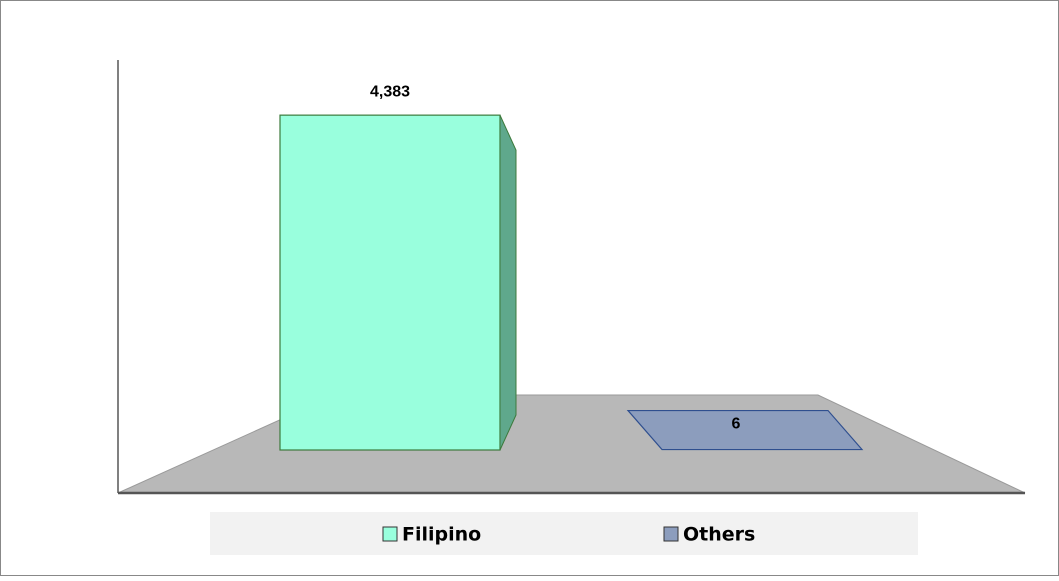 This screenshot has width=1059, height=581. I want to click on legend, so click(564, 533).